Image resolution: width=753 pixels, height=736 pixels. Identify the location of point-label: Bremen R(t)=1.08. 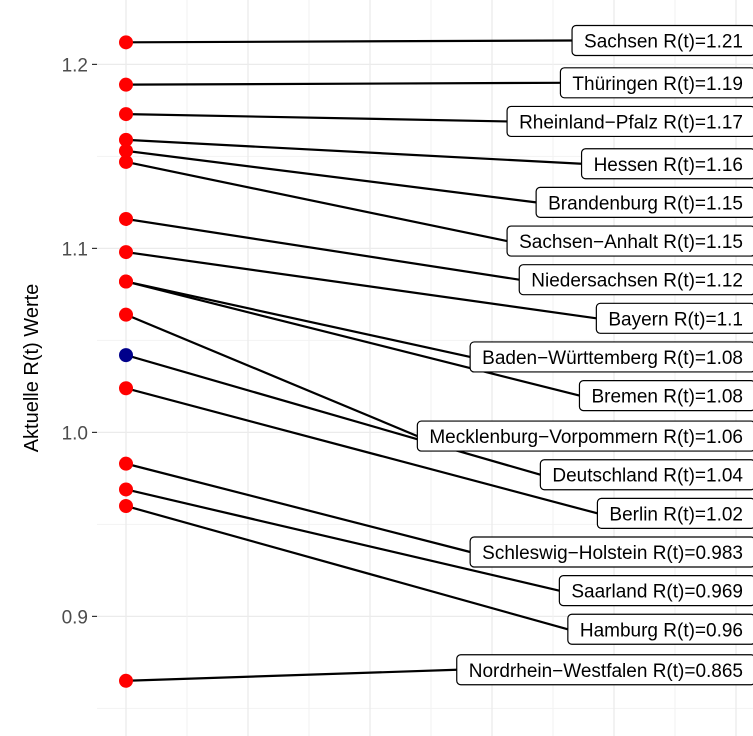
(665, 396).